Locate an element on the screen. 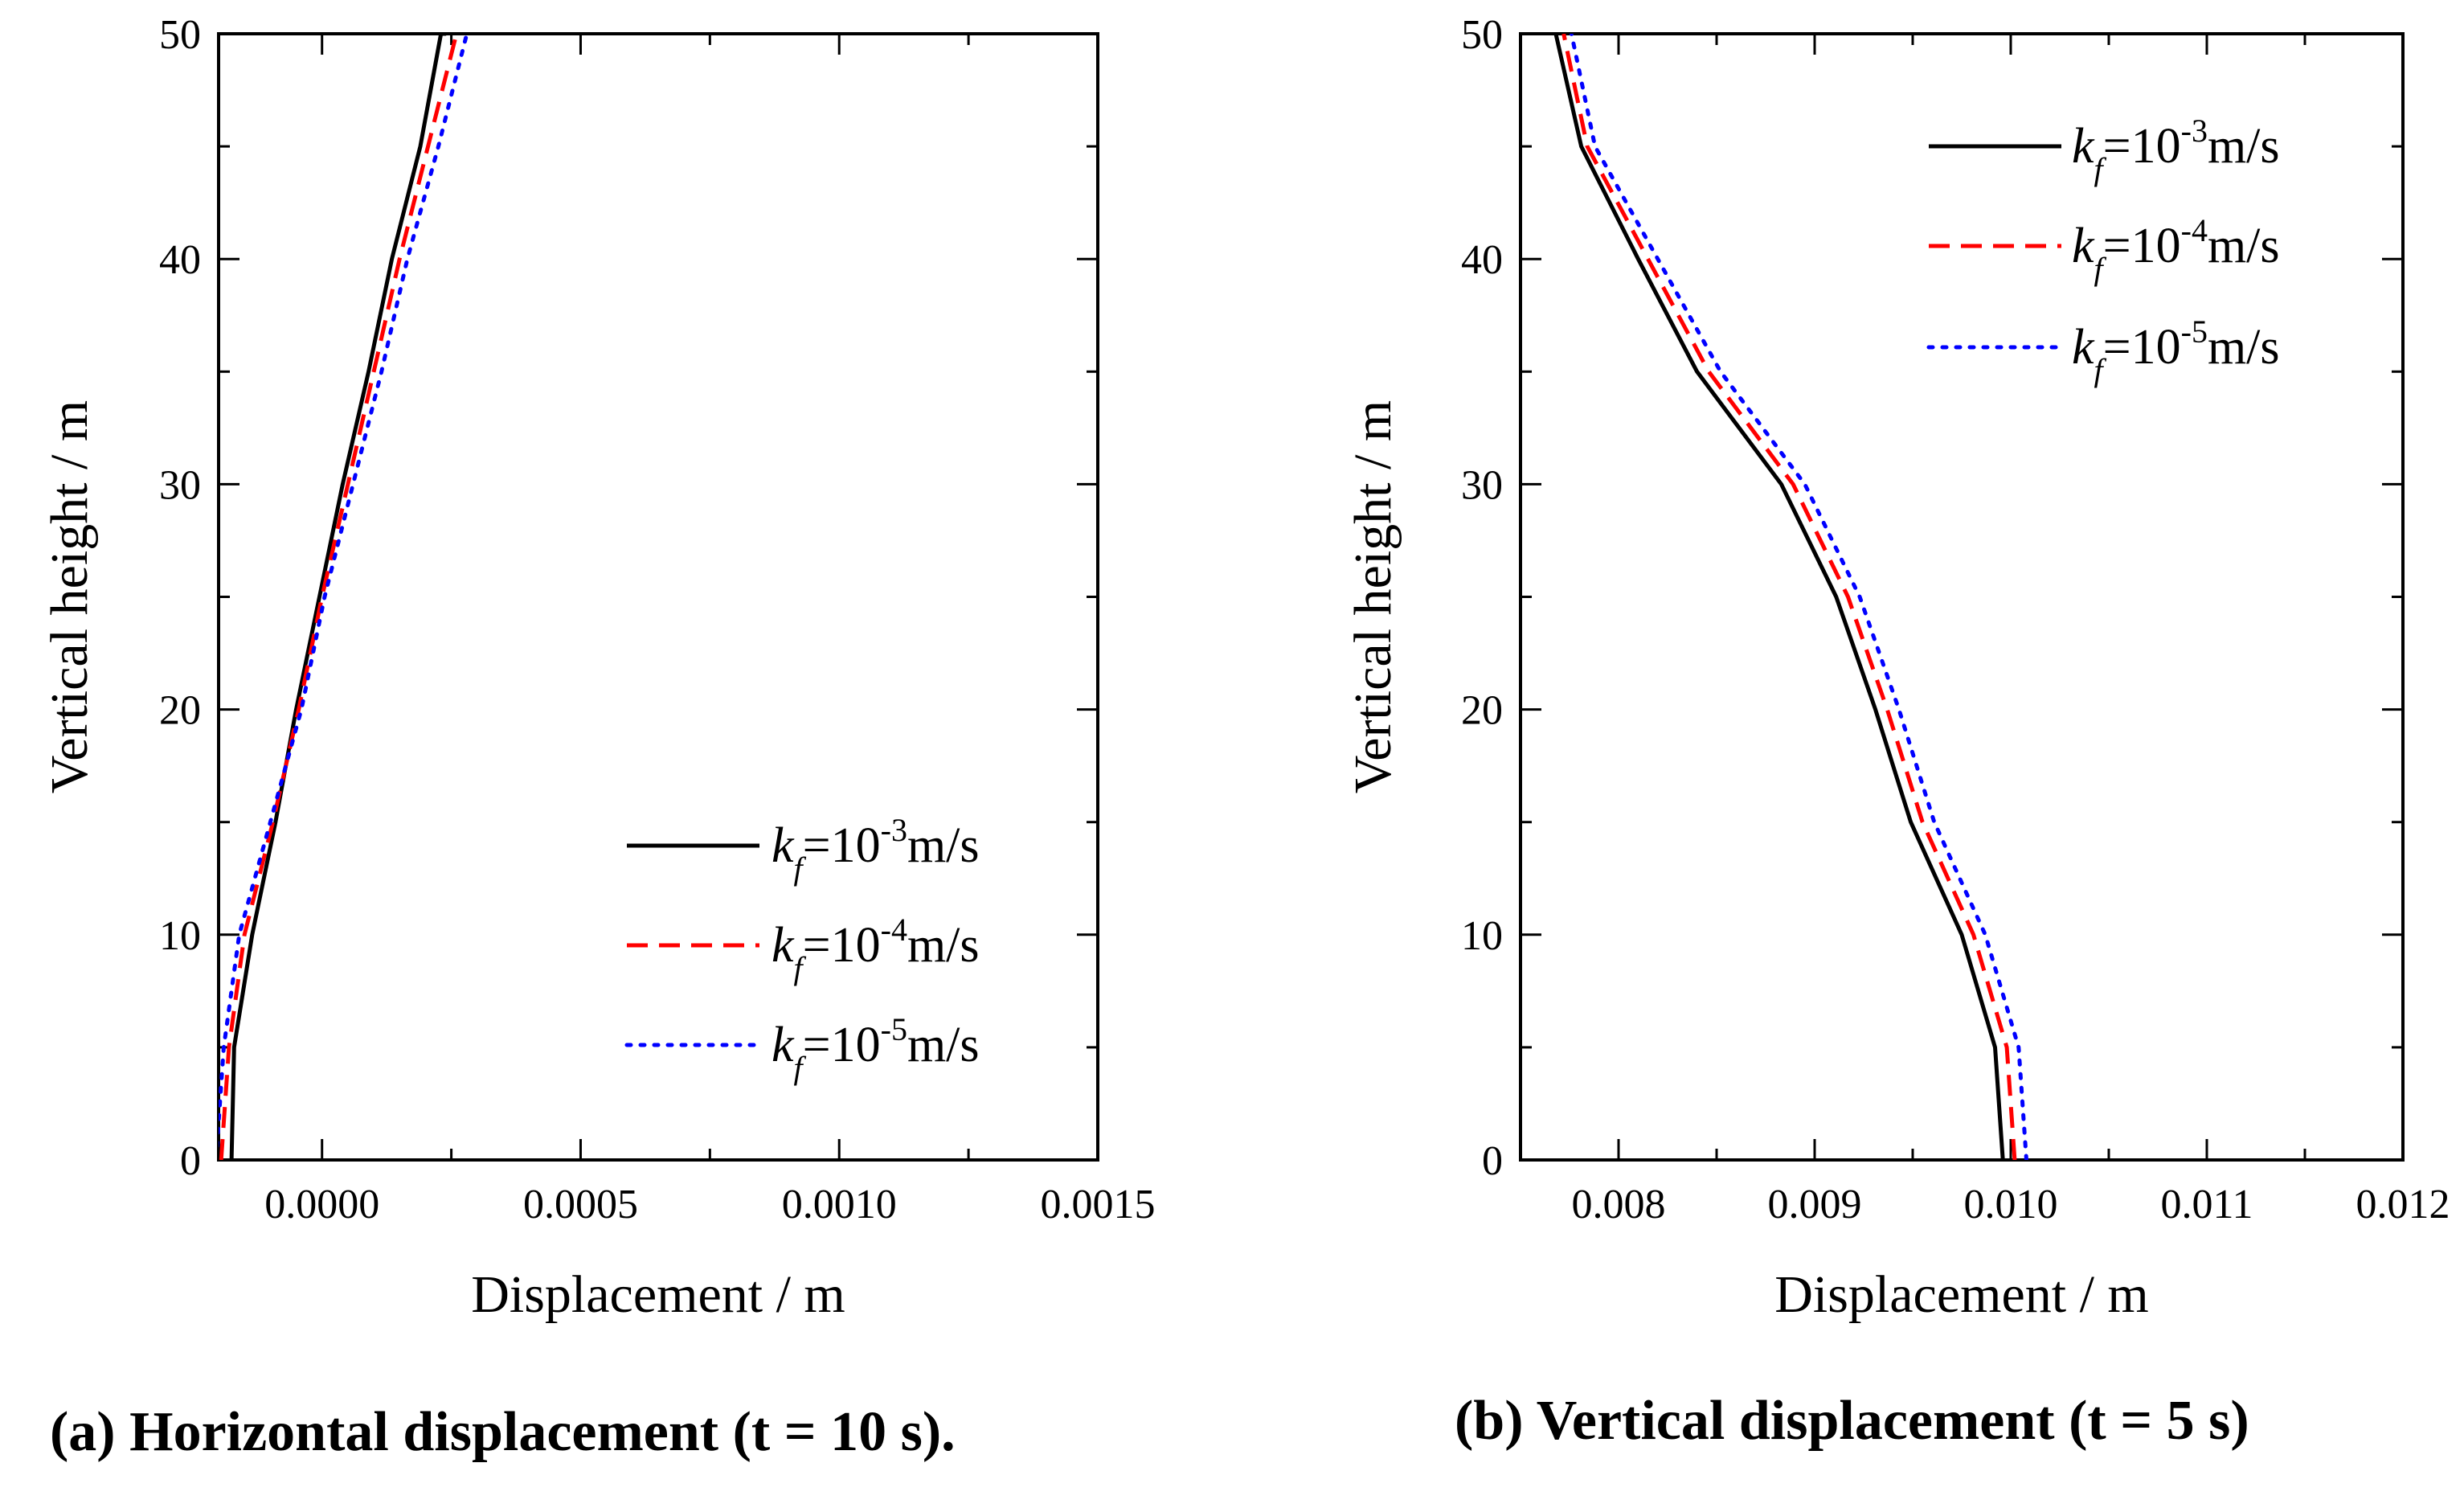 The width and height of the screenshot is (2464, 1508). x-tick-label: 0.0005 is located at coordinates (580, 1204).